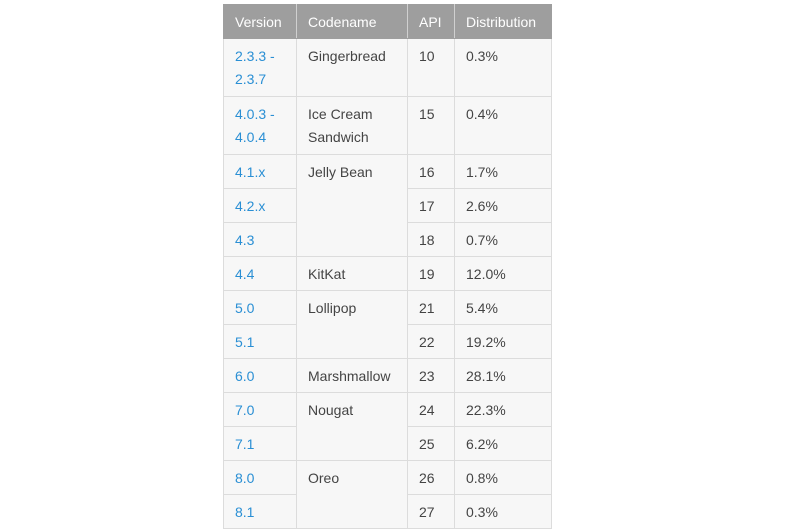 This screenshot has width=800, height=529. Describe the element at coordinates (431, 341) in the screenshot. I see `api-cell: 22` at that location.